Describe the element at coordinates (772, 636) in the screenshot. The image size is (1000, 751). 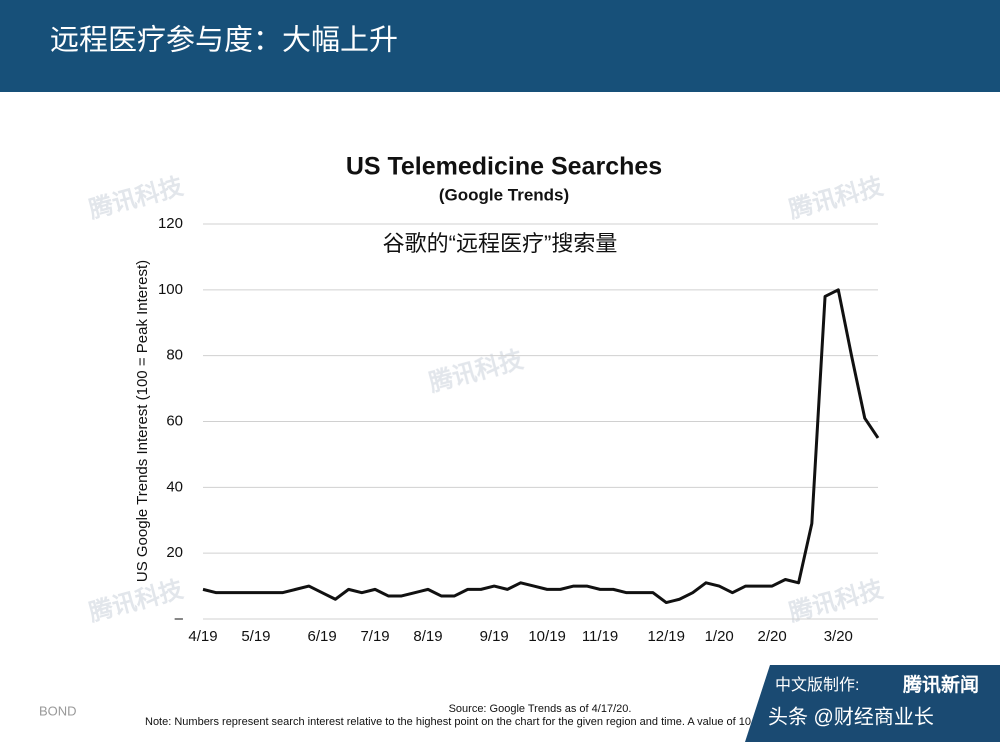
I see `x-tick-label: 2/20` at that location.